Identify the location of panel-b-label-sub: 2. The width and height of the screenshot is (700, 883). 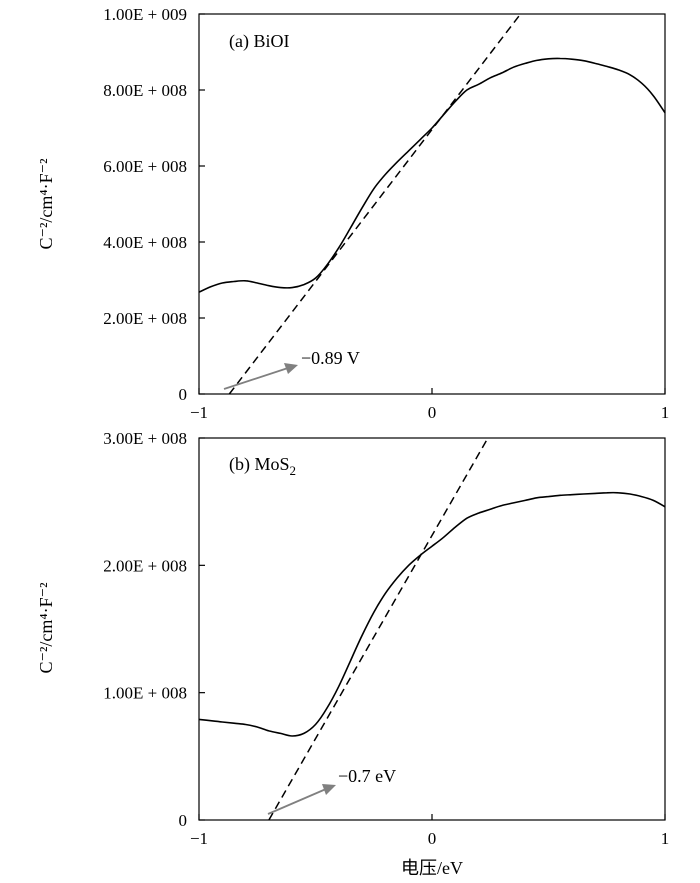
(293, 470).